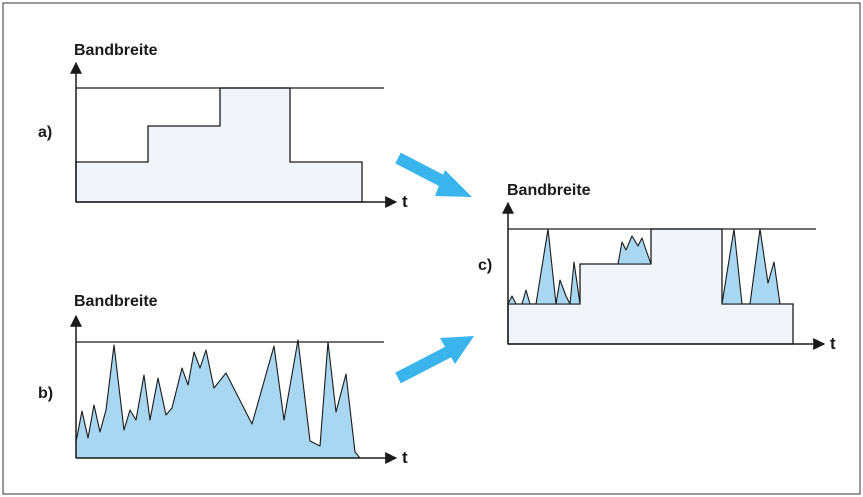 This screenshot has width=863, height=497. I want to click on transition-arrow-top, so click(433, 174).